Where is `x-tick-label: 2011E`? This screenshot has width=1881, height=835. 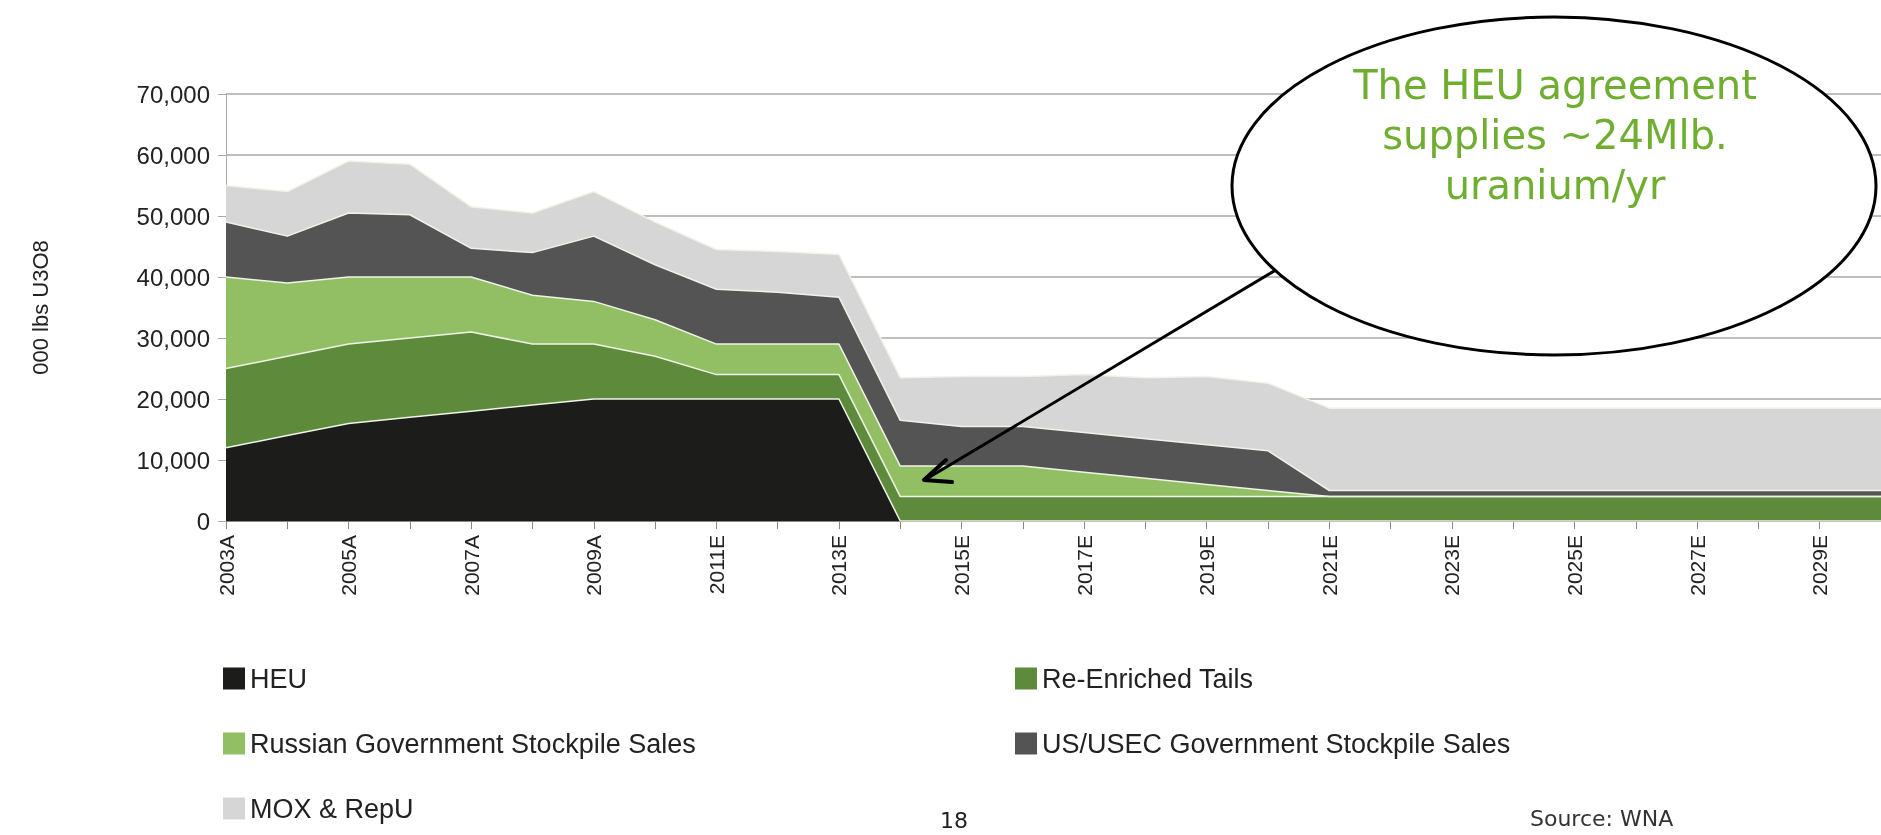
x-tick-label: 2011E is located at coordinates (716, 565).